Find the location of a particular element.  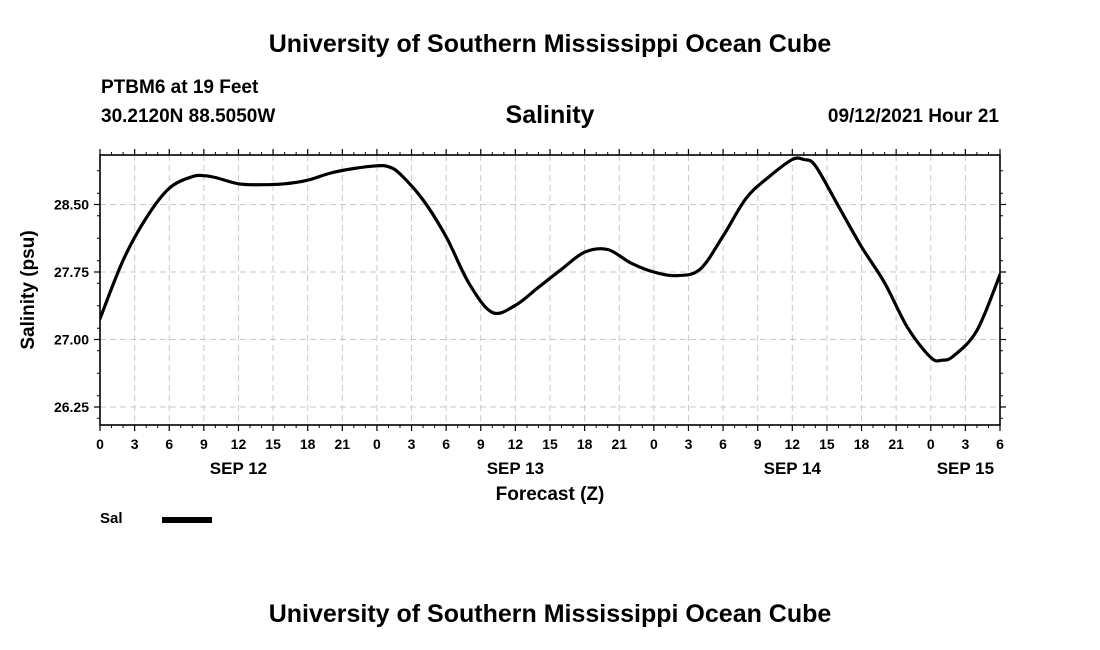

day-label: SEP 12 is located at coordinates (238, 468).